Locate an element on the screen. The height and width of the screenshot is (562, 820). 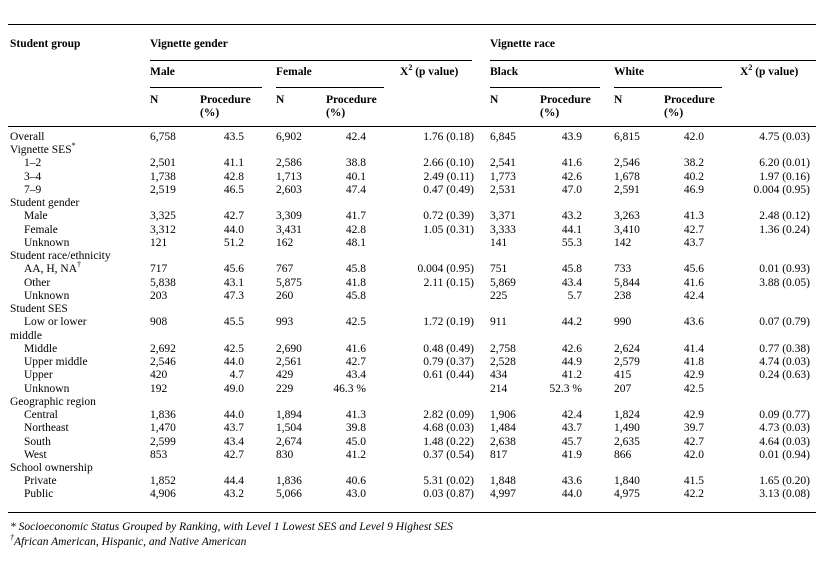
cell-black-procedure: 43.9 is located at coordinates (571, 137).